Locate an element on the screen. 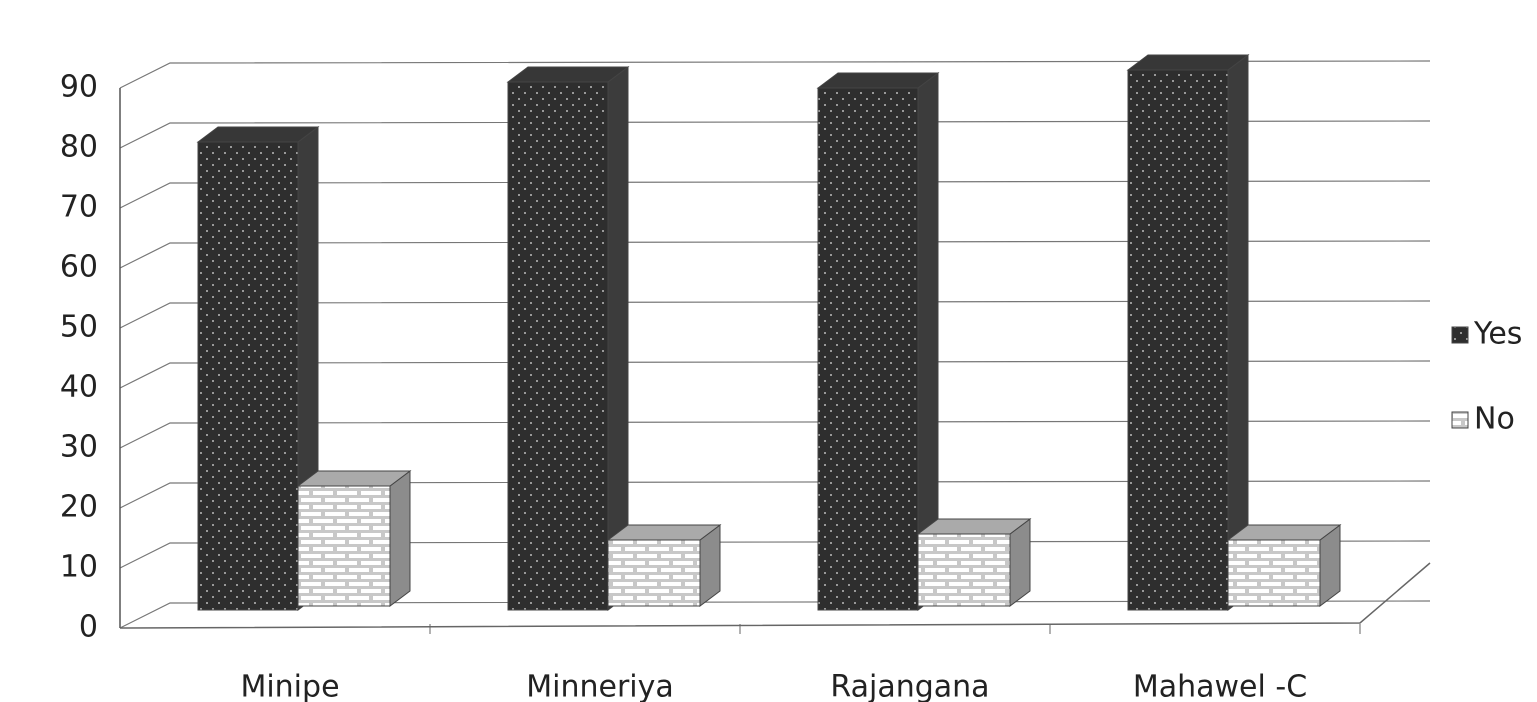 The width and height of the screenshot is (1537, 702). y-tick-label: 80 is located at coordinates (79, 147).